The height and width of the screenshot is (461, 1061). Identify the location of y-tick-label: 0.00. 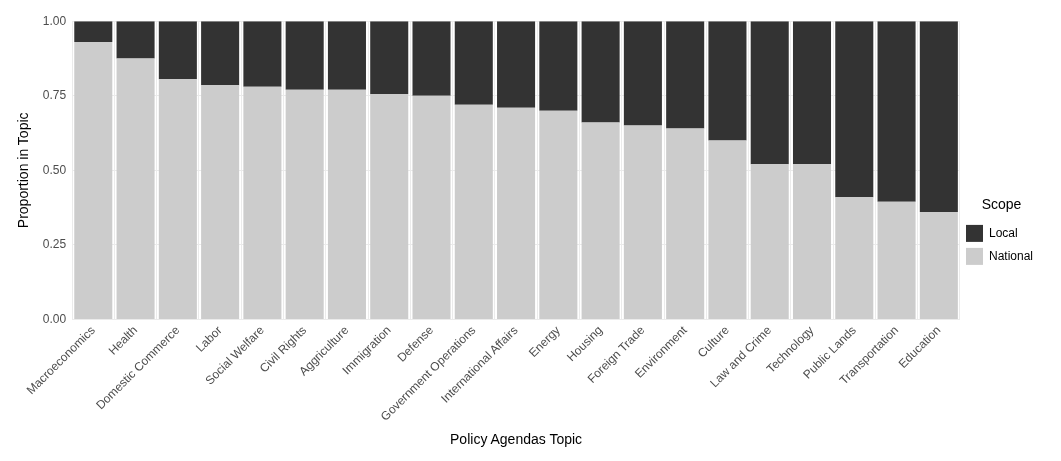
(54, 318).